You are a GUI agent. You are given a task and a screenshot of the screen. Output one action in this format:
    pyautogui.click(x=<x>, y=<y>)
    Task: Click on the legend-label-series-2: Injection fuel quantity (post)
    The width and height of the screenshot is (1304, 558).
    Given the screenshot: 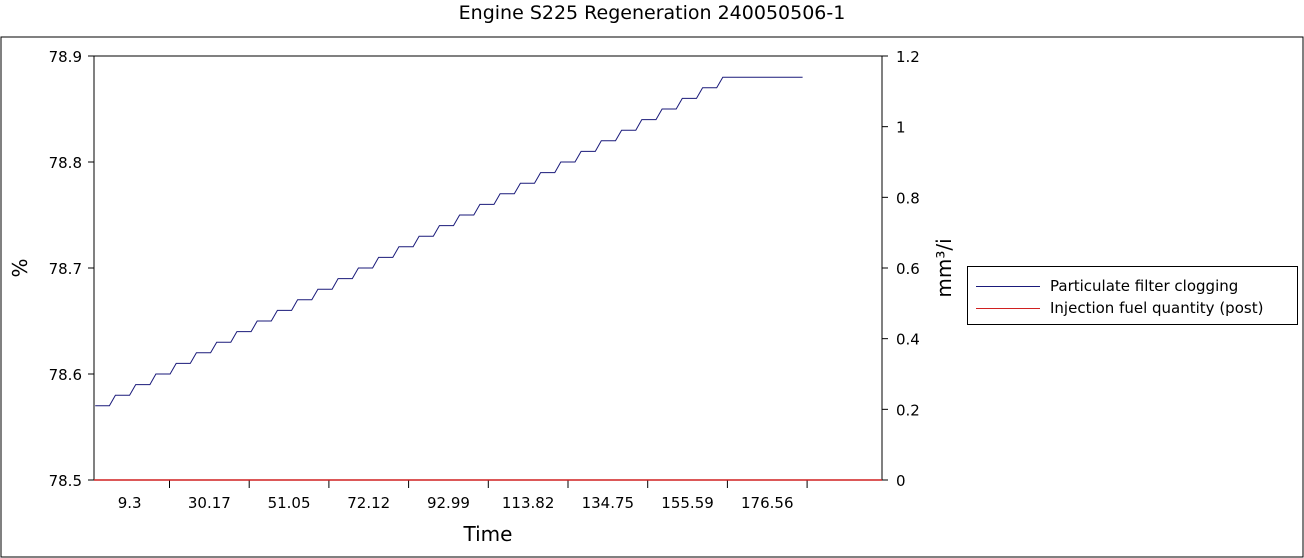 What is the action you would take?
    pyautogui.click(x=1157, y=308)
    